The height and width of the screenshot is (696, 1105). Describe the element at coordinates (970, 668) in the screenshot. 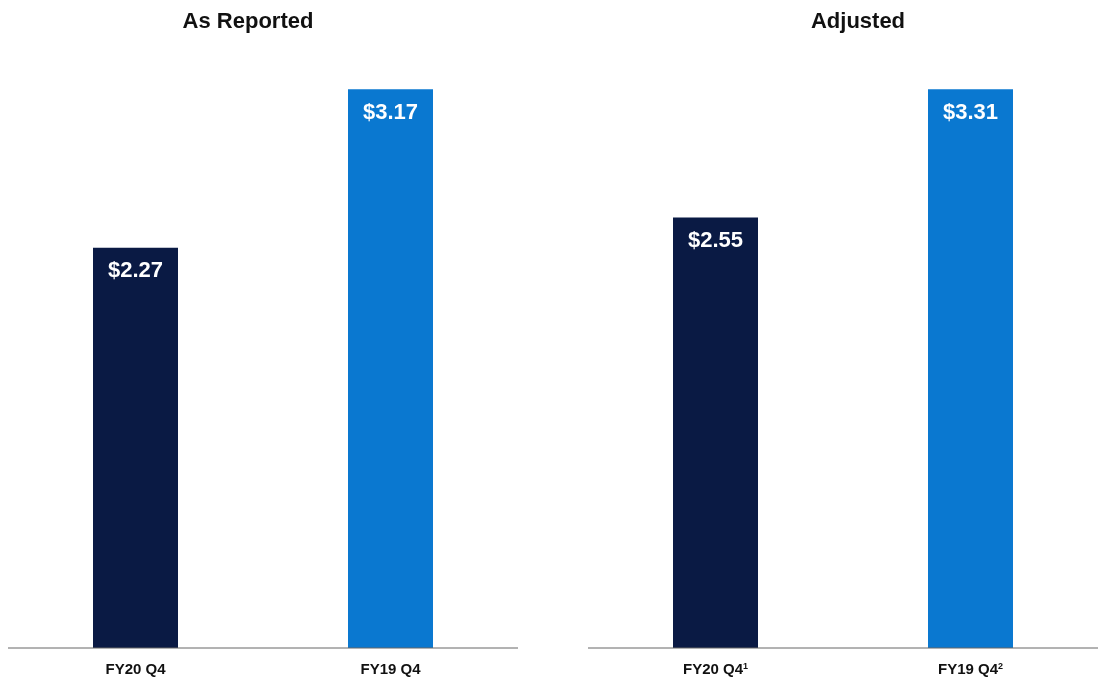

I see `x-tick-label: FY19 Q4$^{2}$` at that location.